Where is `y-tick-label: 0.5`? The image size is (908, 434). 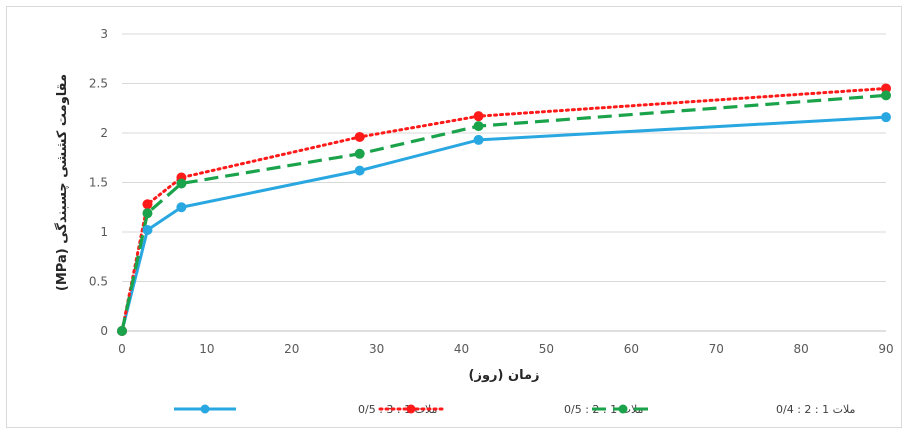
y-tick-label: 0.5 is located at coordinates (98, 282).